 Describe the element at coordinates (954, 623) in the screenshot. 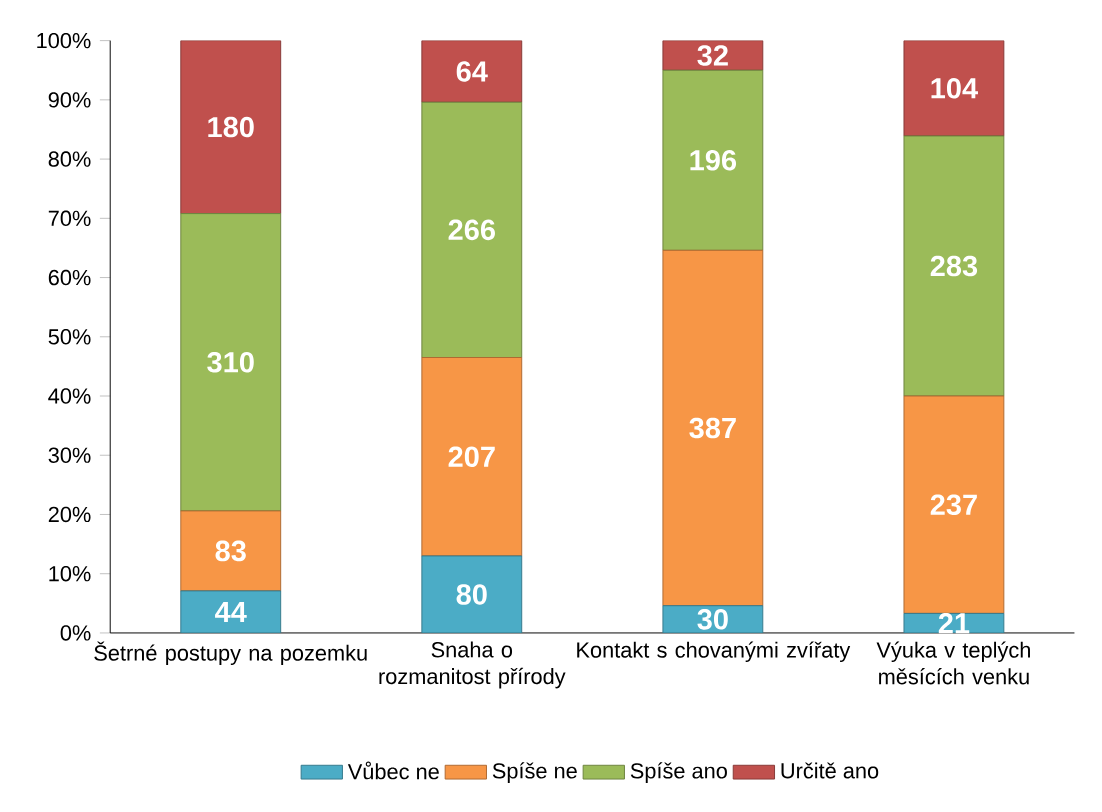

I see `annotation: 21` at that location.